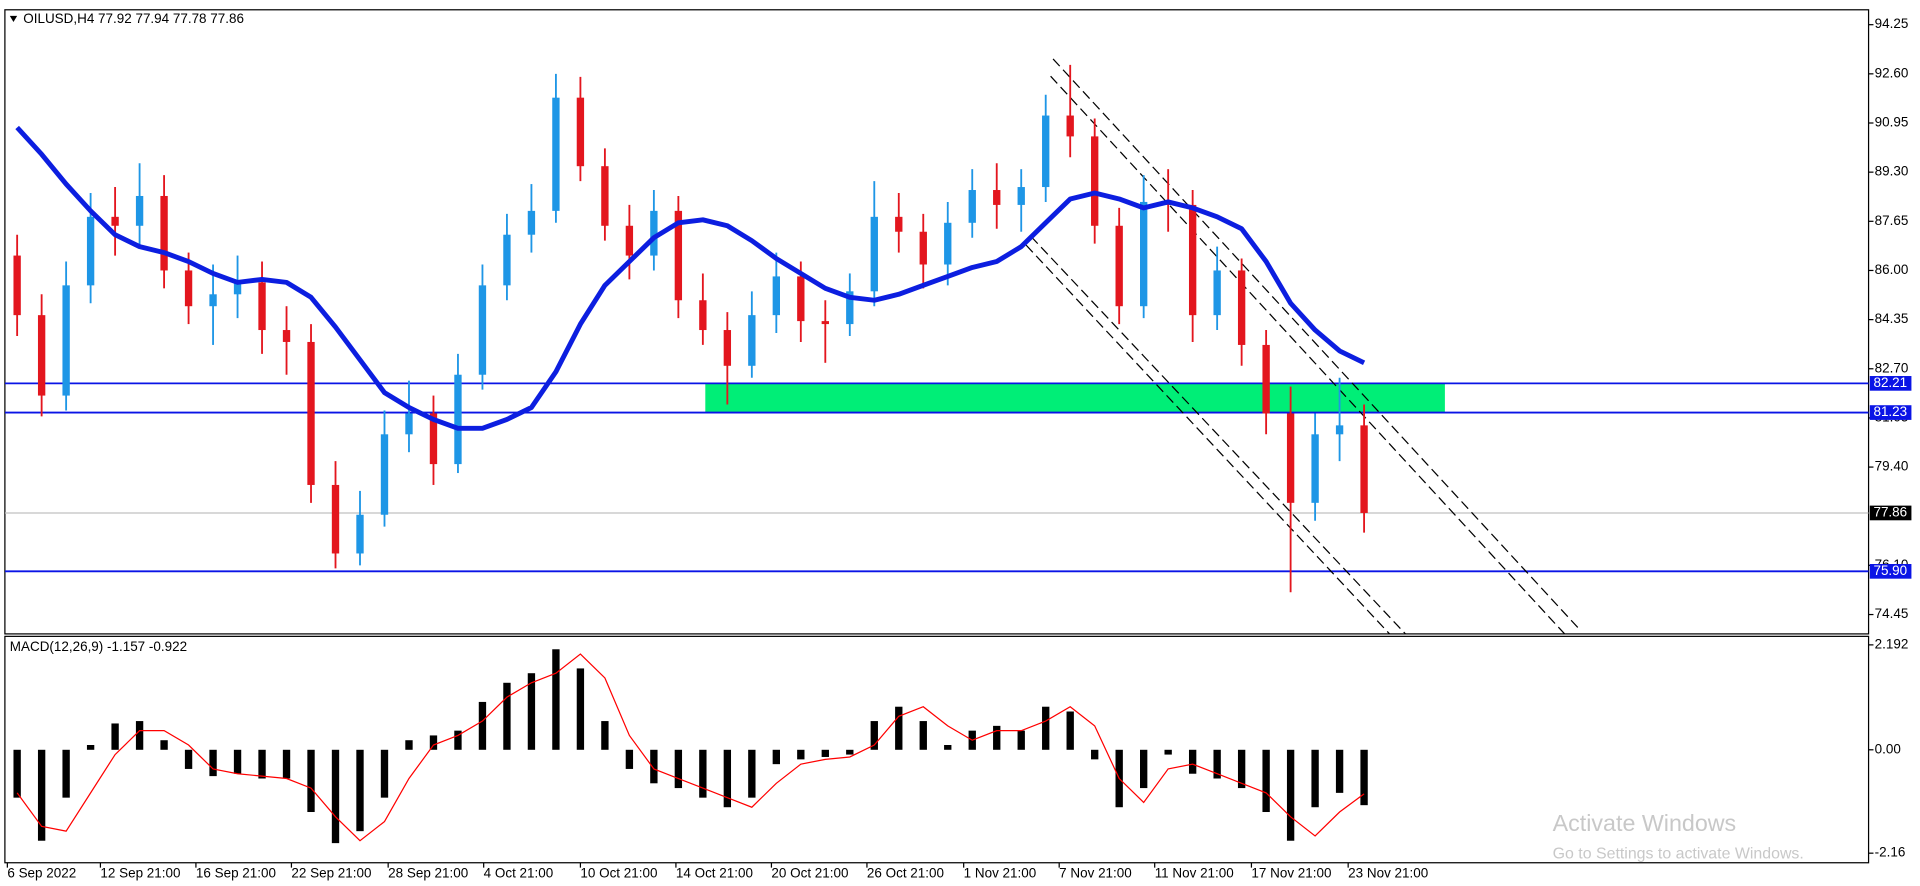 The image size is (1920, 886). I want to click on x-tick-label: 23 Nov 21:00, so click(1388, 872).